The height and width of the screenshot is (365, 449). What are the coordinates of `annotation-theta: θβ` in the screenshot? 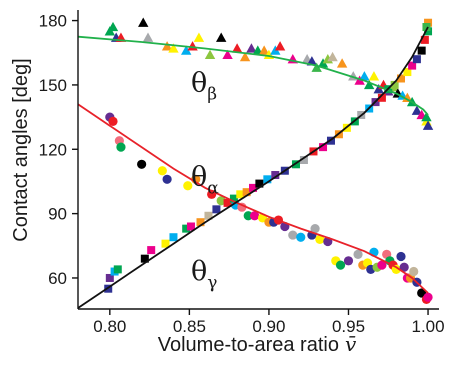 It's located at (204, 85).